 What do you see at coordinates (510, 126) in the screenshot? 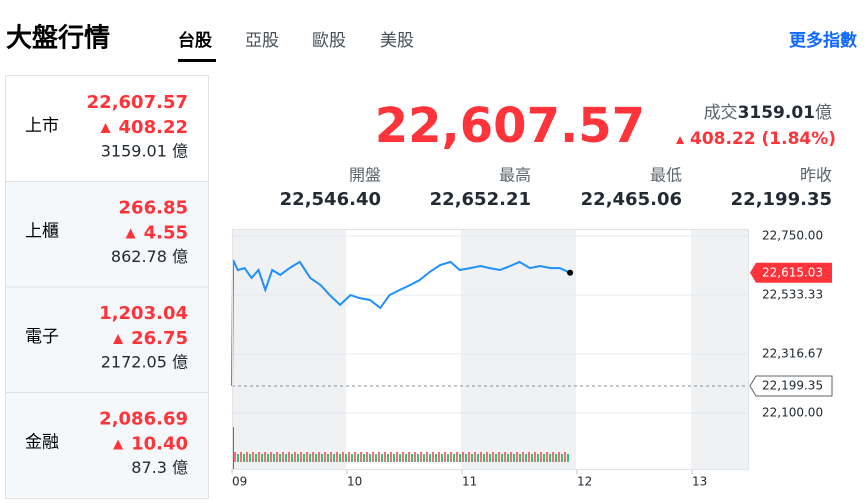
I see `index-price: 22,607.57` at bounding box center [510, 126].